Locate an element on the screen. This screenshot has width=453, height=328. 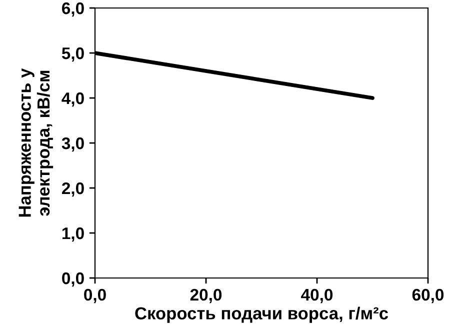
x-tick-label: 60,0 is located at coordinates (428, 296).